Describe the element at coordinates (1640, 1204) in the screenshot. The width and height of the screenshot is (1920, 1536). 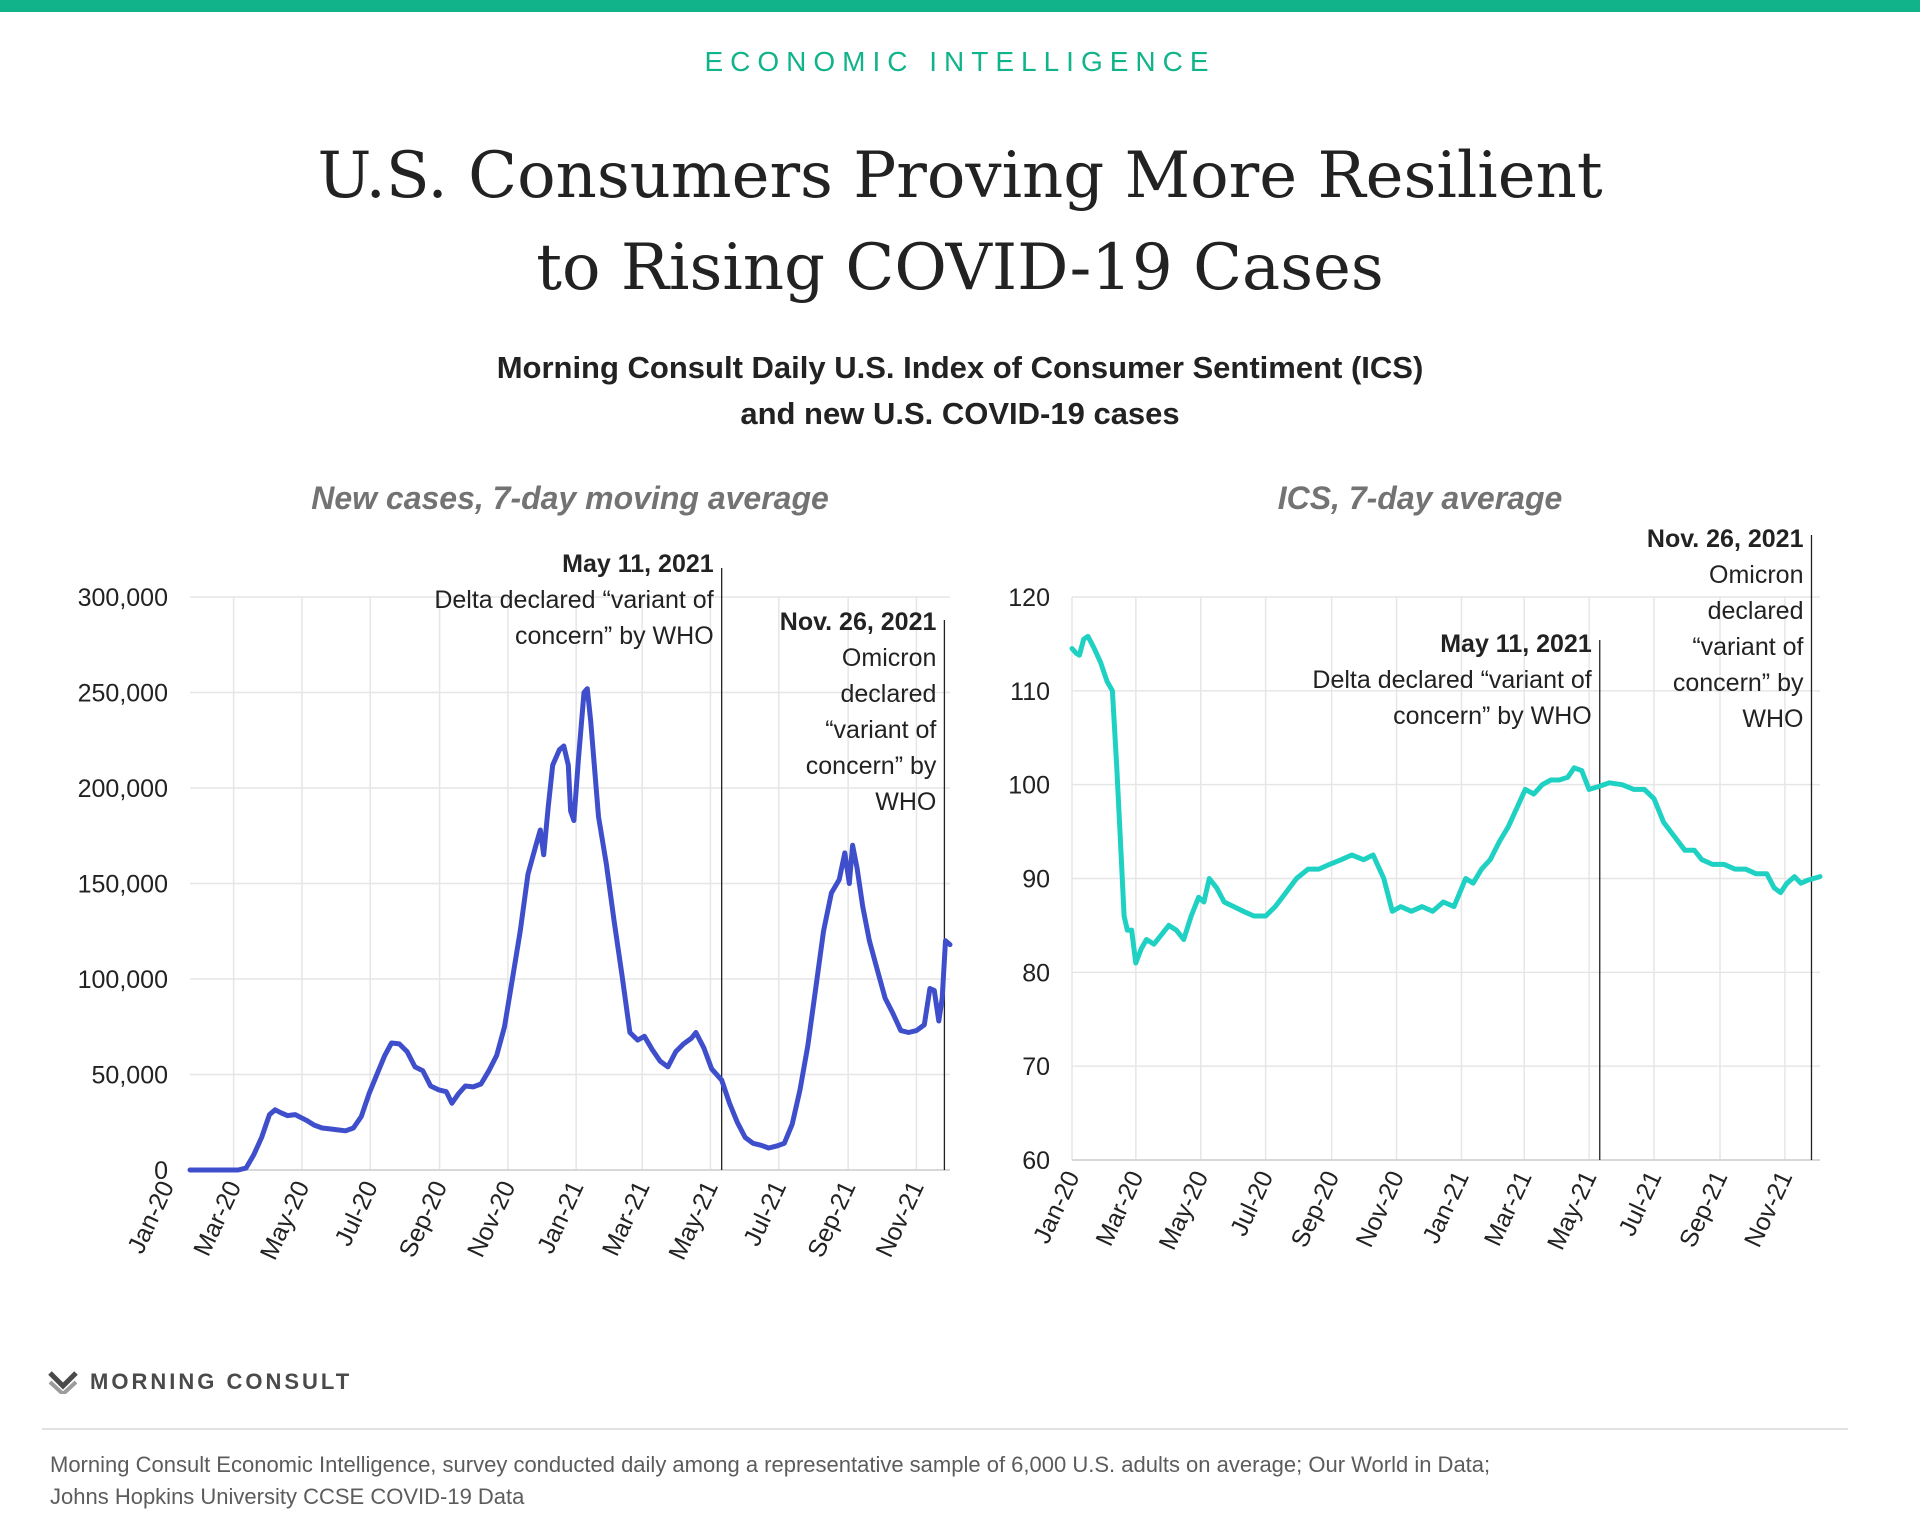
I see `ics-x-tick-label: Jul-21` at that location.